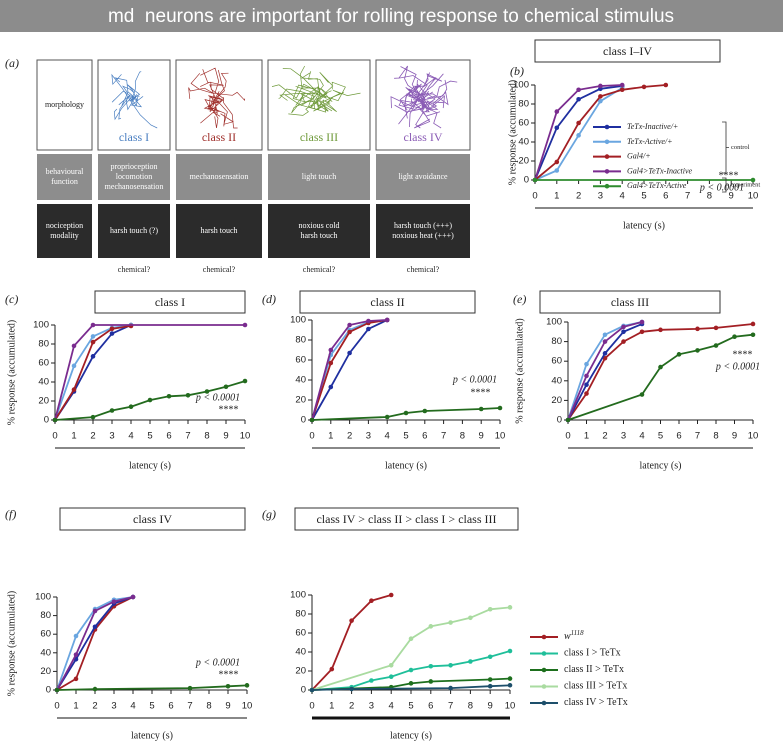 This screenshot has height=750, width=783. I want to click on cell, so click(134, 177).